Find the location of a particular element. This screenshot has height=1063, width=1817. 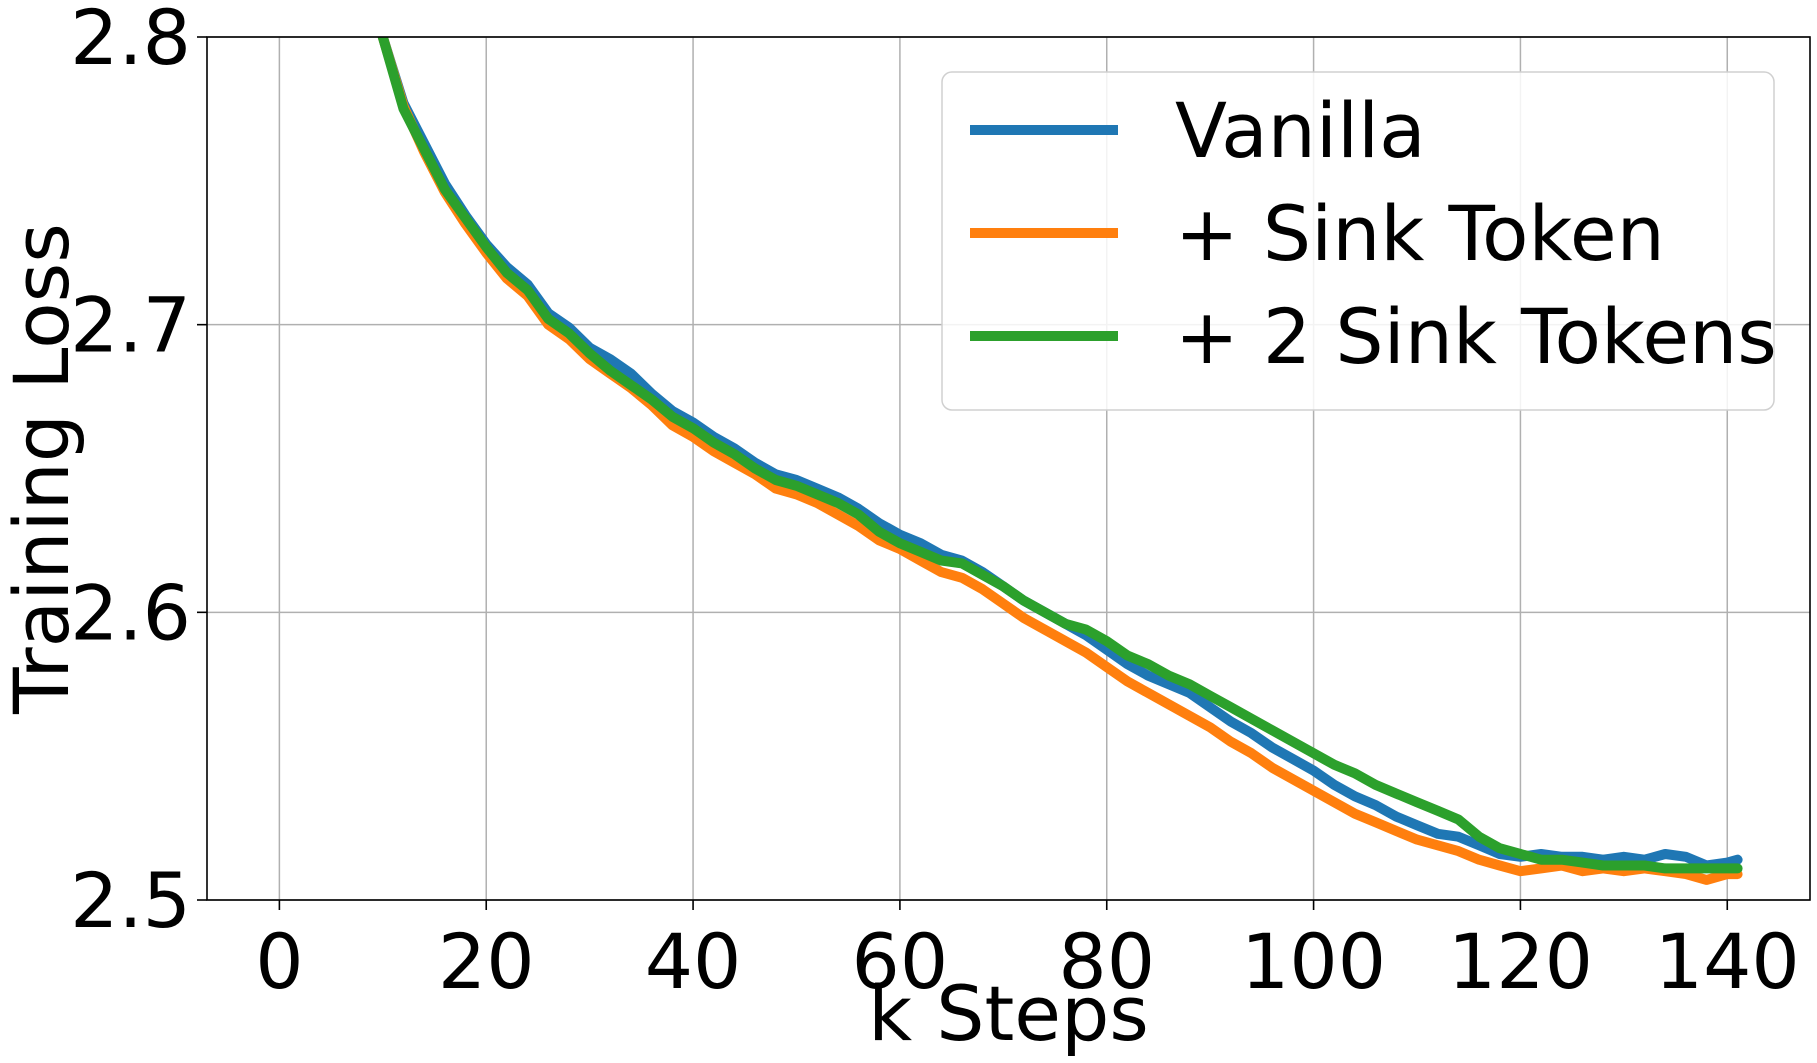

legend-label-0: Vanilla is located at coordinates (1300, 130).